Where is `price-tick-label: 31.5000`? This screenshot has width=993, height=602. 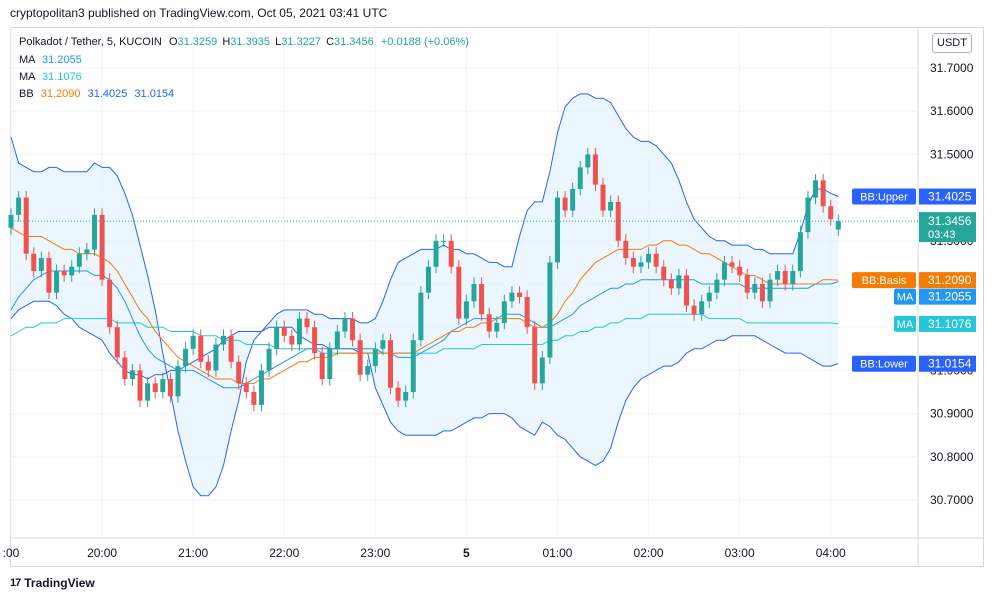 price-tick-label: 31.5000 is located at coordinates (952, 154).